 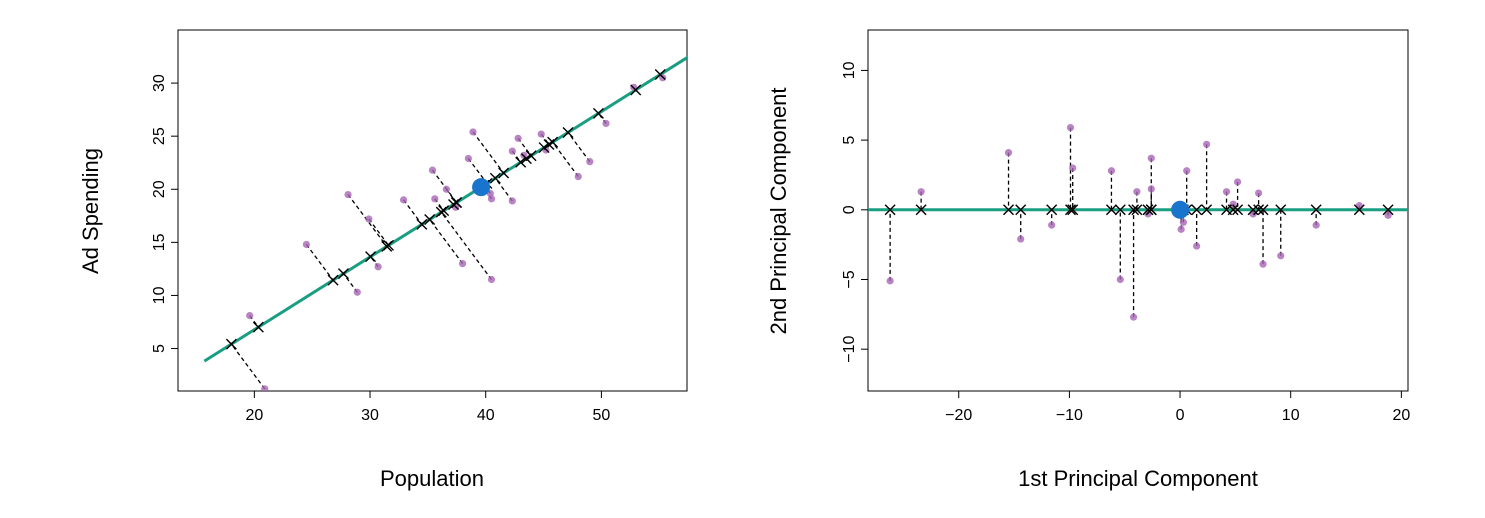 What do you see at coordinates (778, 210) in the screenshot?
I see `y-axis-label: 2nd Principal Component` at bounding box center [778, 210].